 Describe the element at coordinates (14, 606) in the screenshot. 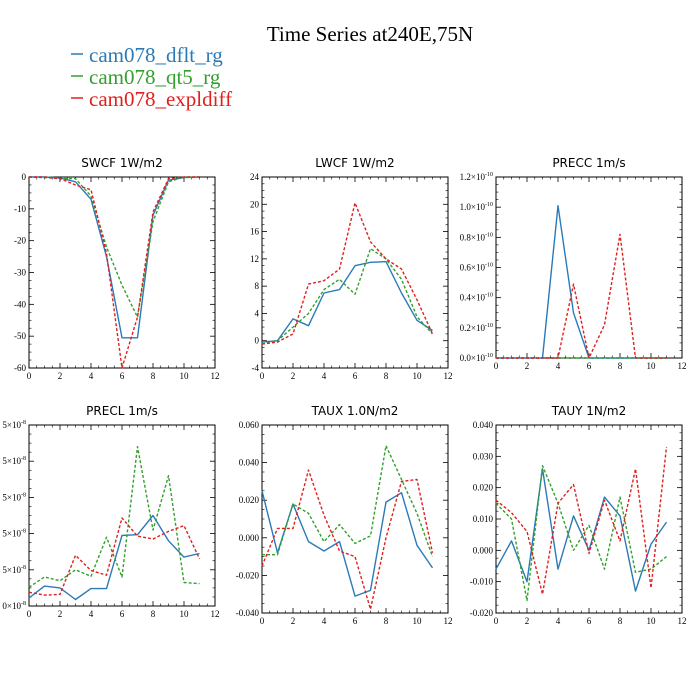

I see `y-tick-label: 0×10⁻⁸` at that location.